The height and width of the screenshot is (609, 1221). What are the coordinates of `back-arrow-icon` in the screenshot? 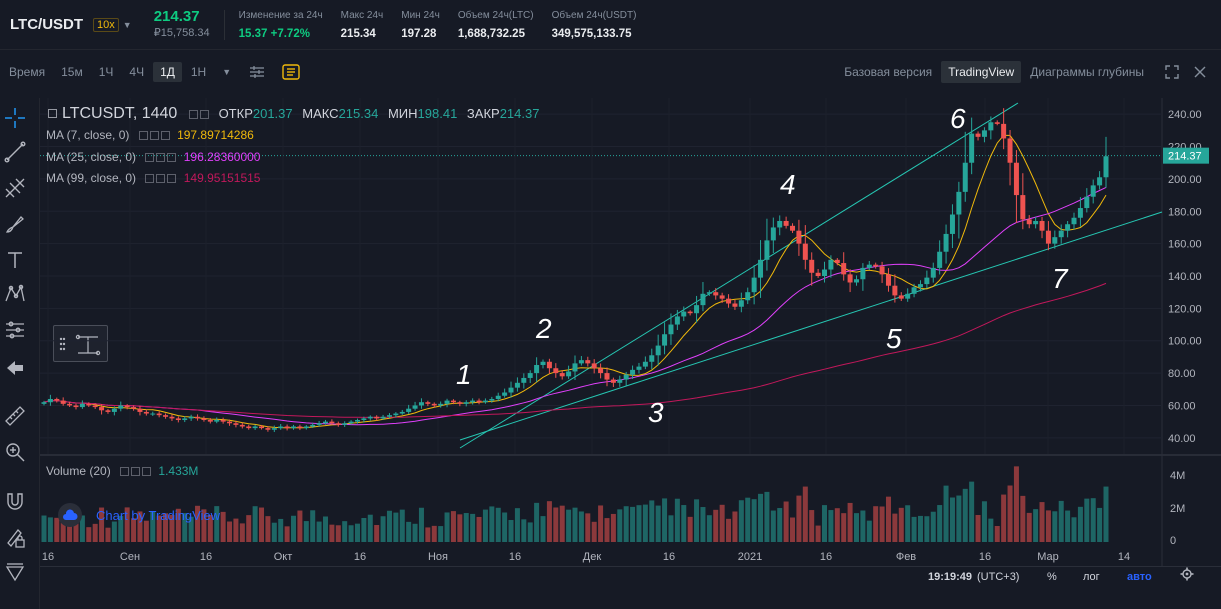 It's located at (15, 368).